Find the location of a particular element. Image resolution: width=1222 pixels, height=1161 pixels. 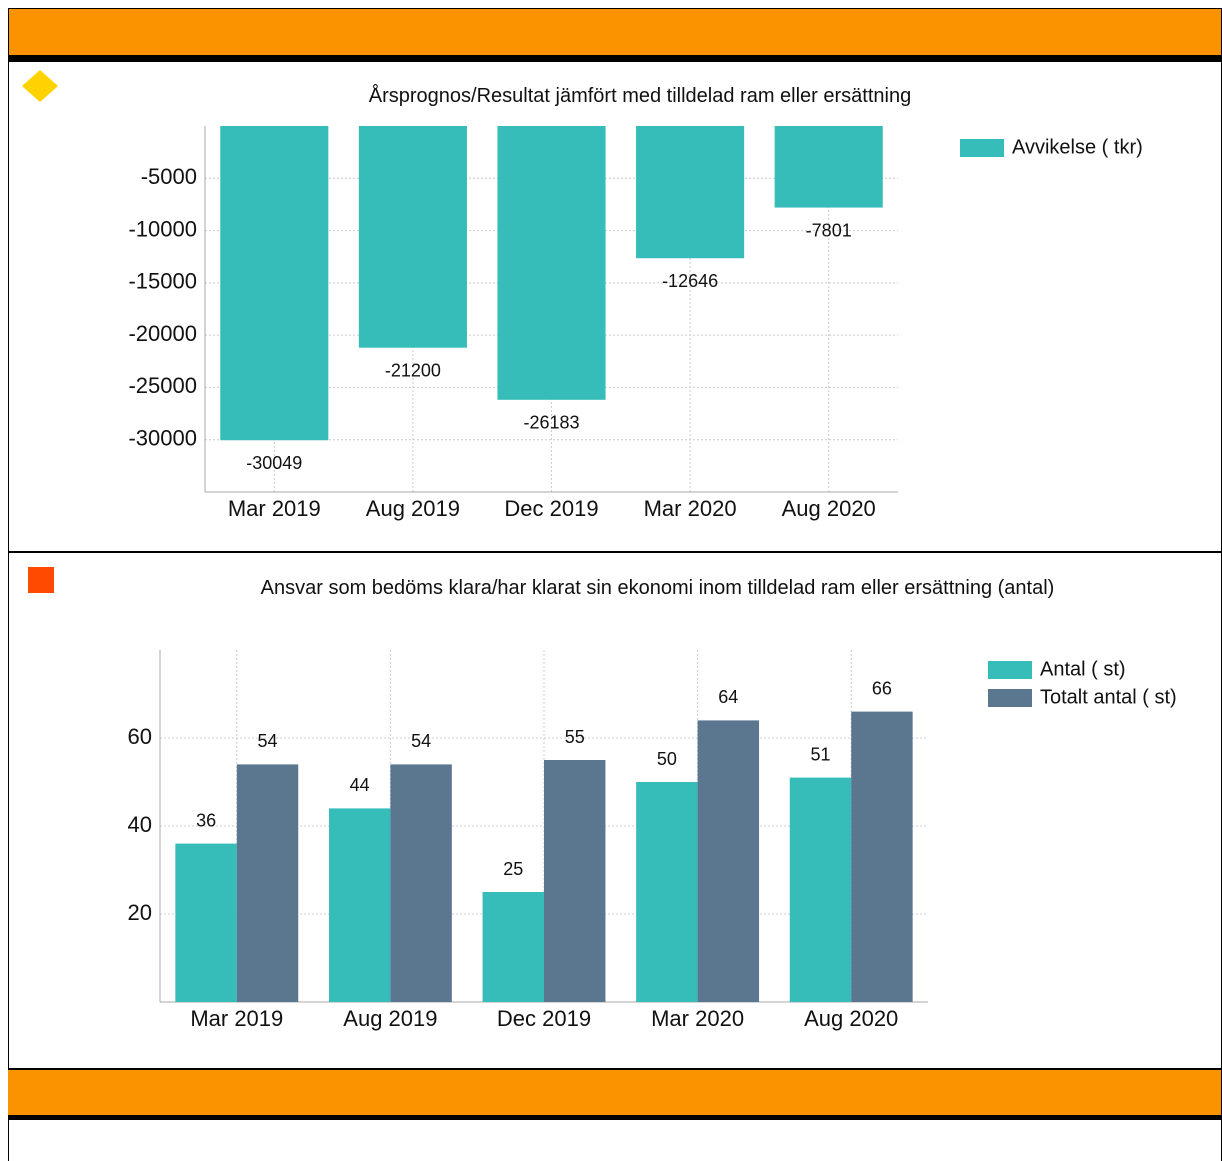

y-tick-label: -25000 is located at coordinates (162, 385).